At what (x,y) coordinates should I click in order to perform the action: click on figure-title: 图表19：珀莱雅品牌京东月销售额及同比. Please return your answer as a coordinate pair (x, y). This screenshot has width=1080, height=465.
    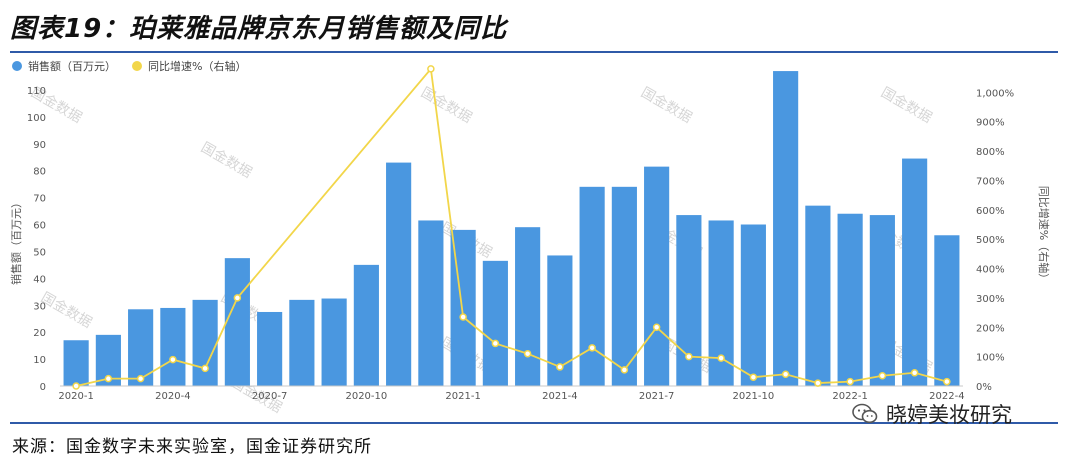
    Looking at the image, I should click on (259, 29).